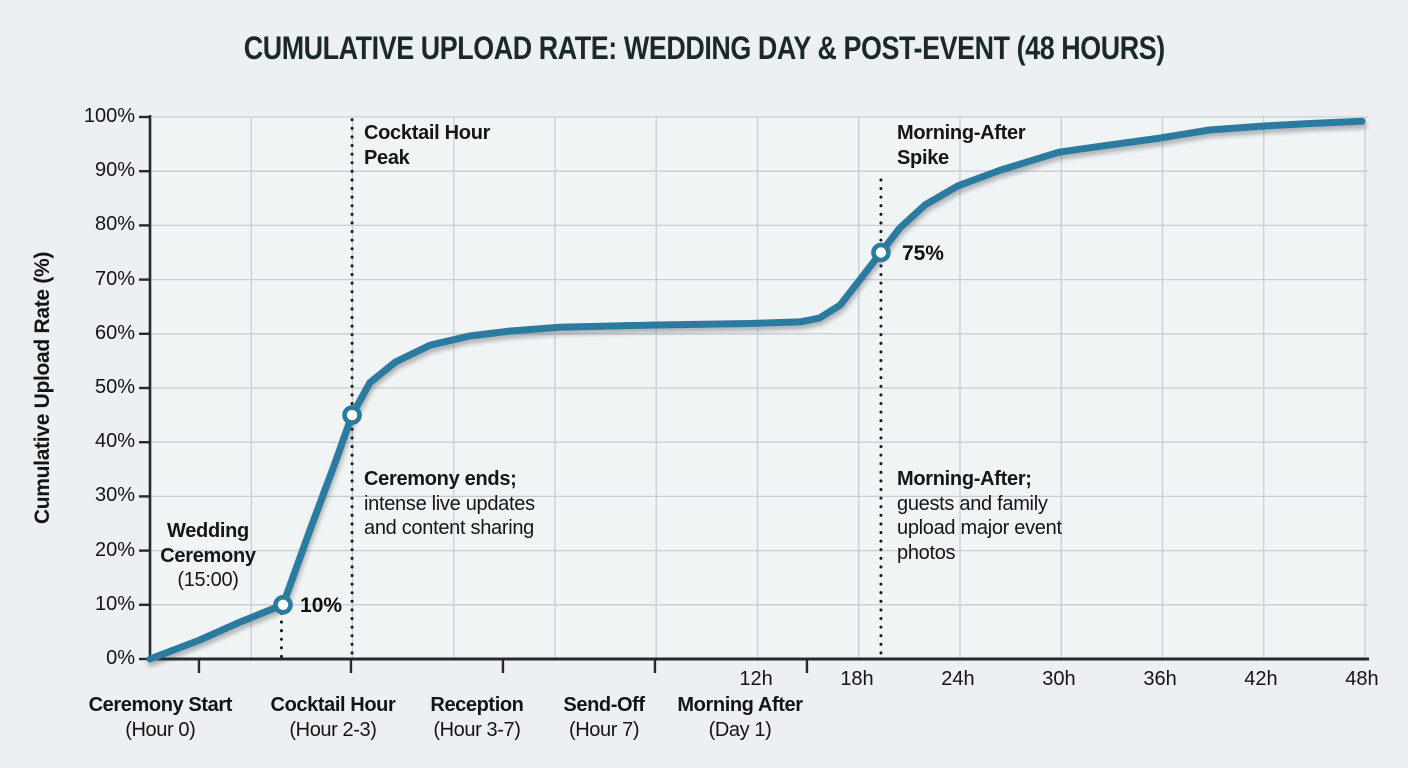  I want to click on annotation-line: (15:00), so click(208, 580).